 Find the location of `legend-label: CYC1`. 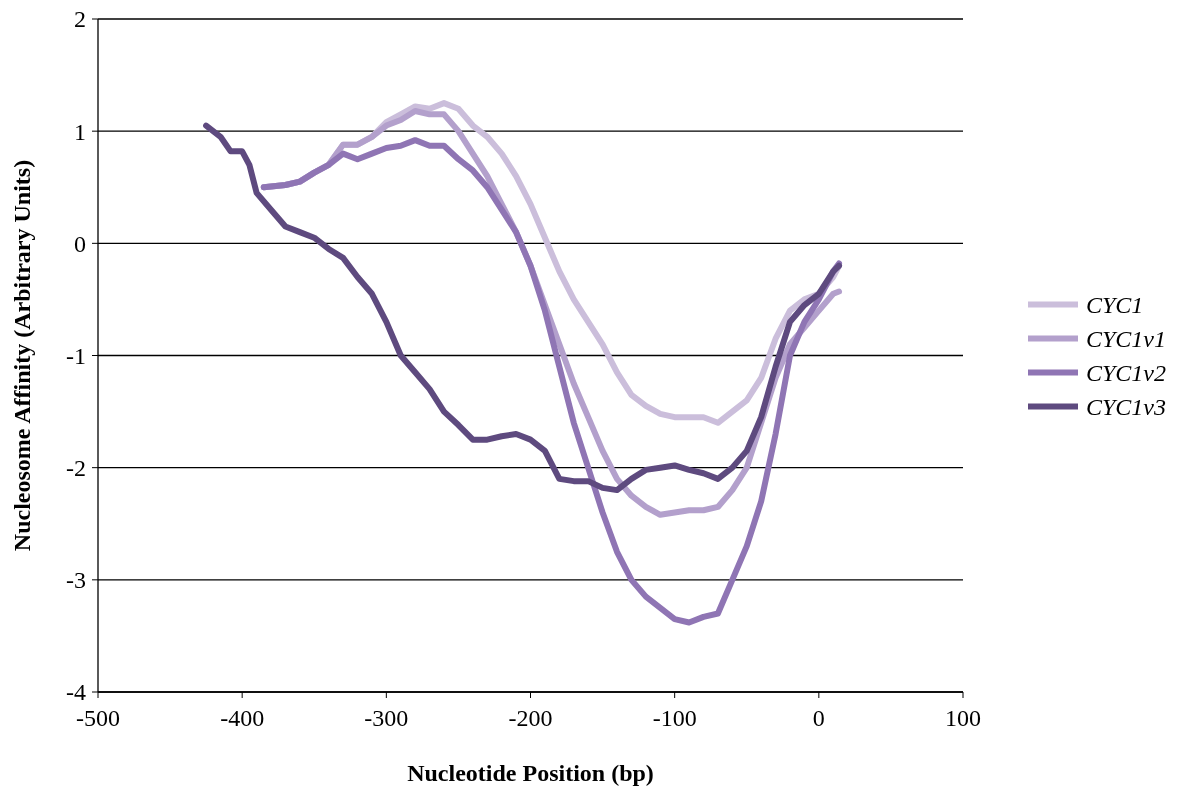

legend-label: CYC1 is located at coordinates (1115, 304).